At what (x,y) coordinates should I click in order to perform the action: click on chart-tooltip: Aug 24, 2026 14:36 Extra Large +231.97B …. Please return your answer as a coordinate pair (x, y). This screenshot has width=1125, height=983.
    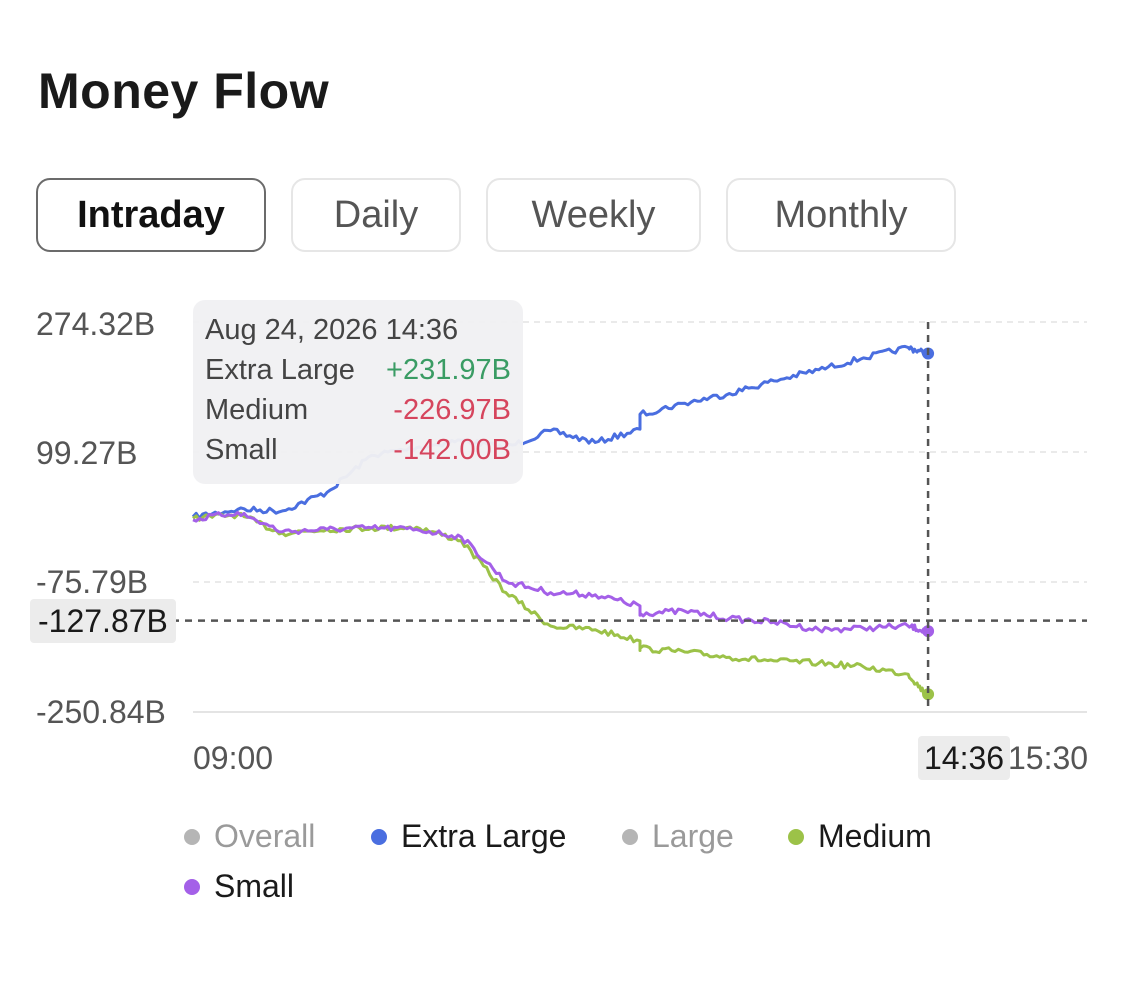
    Looking at the image, I should click on (358, 392).